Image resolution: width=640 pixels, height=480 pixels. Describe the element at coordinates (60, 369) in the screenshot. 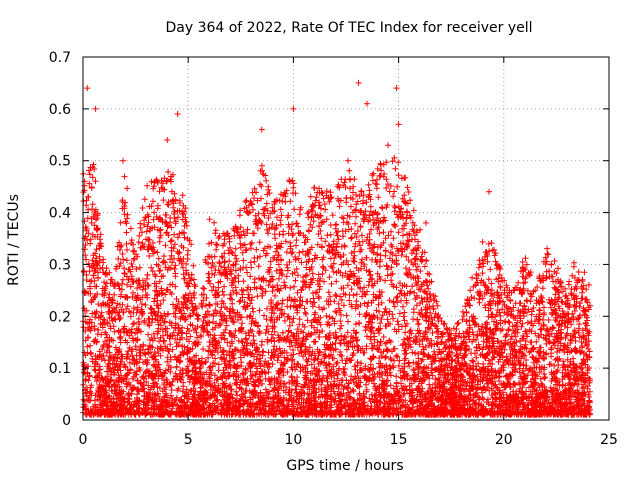

I see `y-tick-label: 0.1` at that location.